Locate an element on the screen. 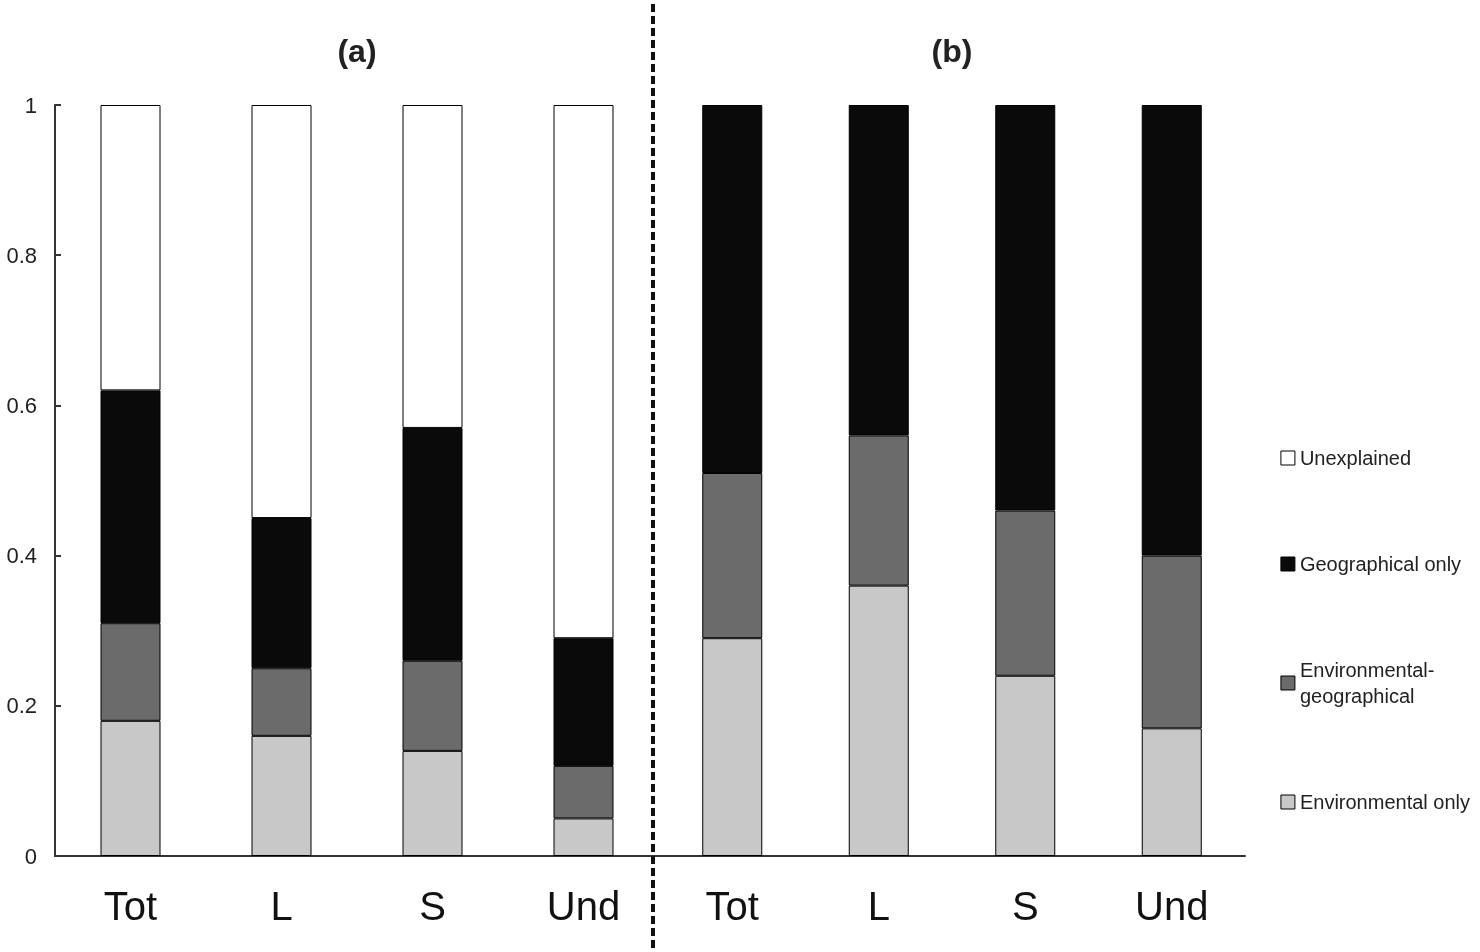  chart-title: (a) is located at coordinates (357, 51).